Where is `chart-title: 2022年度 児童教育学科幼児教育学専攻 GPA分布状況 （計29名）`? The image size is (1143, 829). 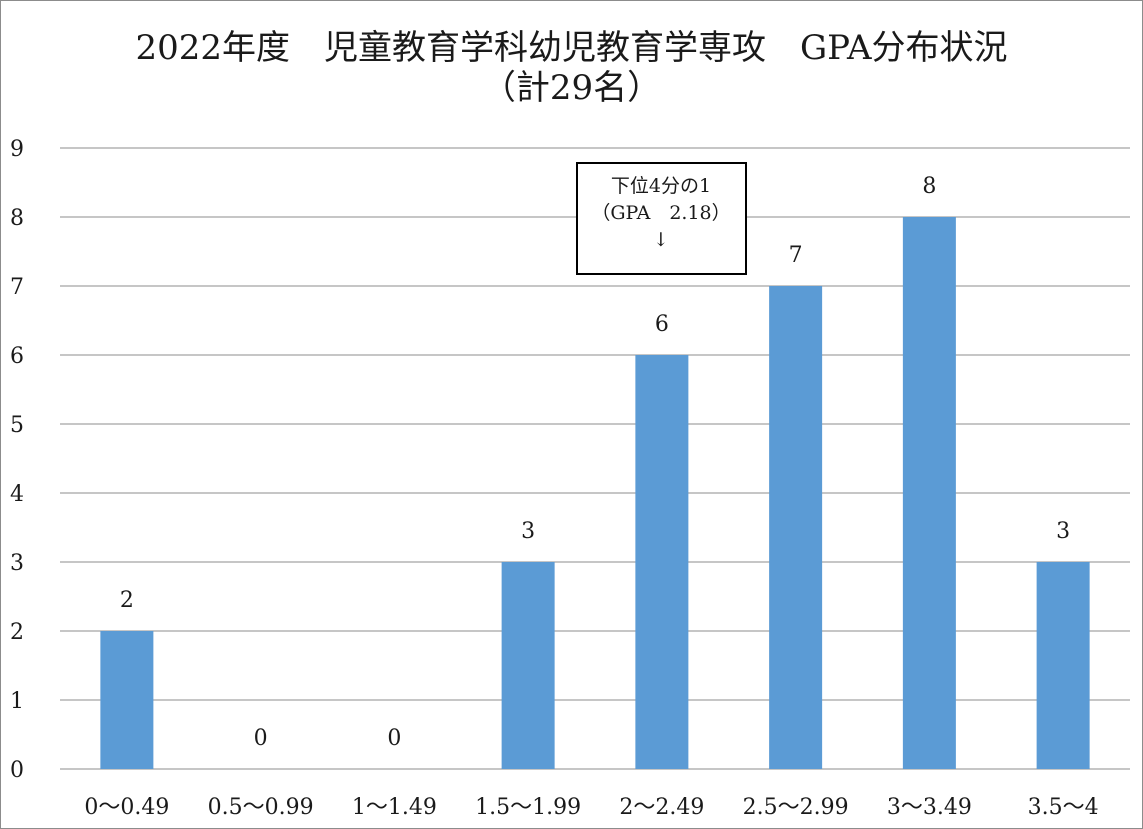
chart-title: 2022年度 児童教育学科幼児教育学専攻 GPA分布状況 （計29名） is located at coordinates (571, 68).